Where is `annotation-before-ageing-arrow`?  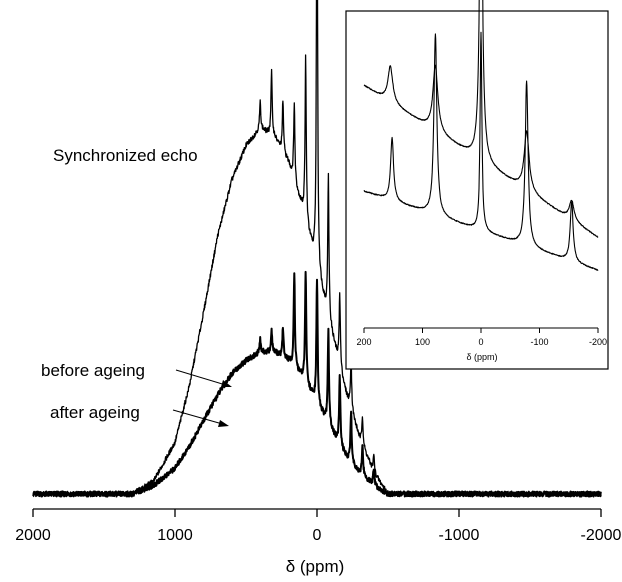 annotation-before-ageing-arrow is located at coordinates (202, 378).